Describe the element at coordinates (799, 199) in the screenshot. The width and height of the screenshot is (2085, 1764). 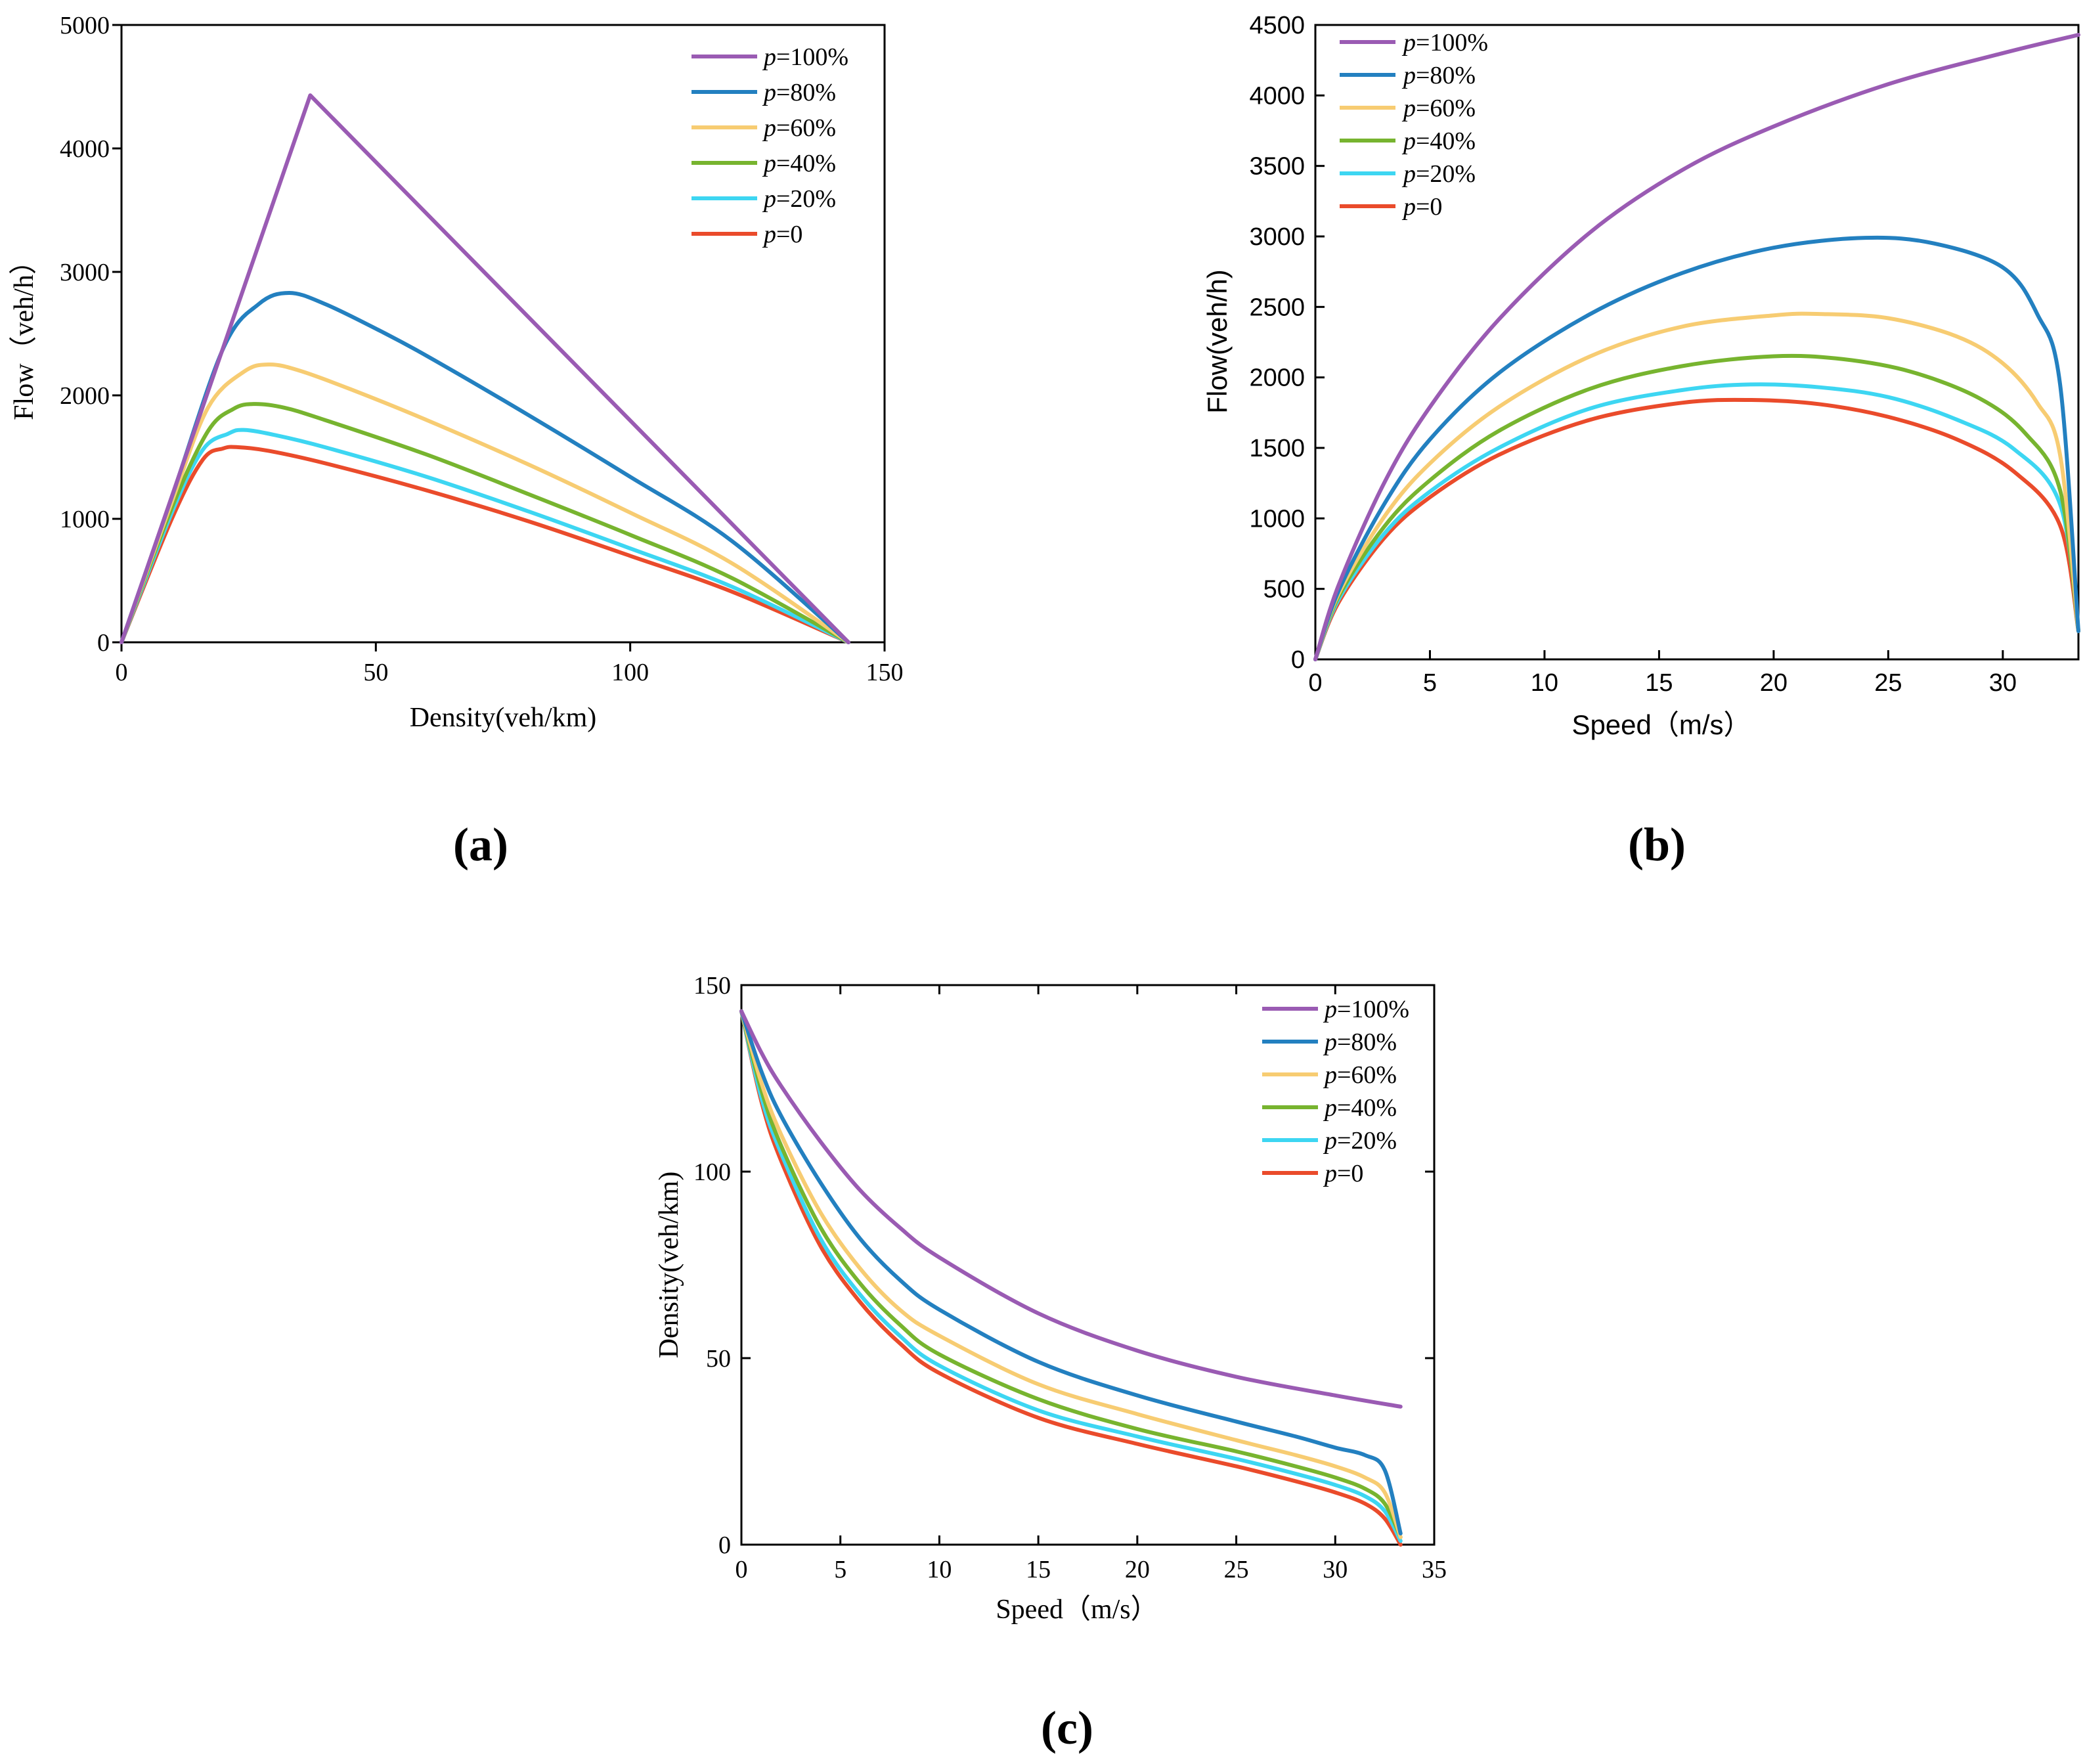
I see `legend-label-p20-a: p=20%` at that location.